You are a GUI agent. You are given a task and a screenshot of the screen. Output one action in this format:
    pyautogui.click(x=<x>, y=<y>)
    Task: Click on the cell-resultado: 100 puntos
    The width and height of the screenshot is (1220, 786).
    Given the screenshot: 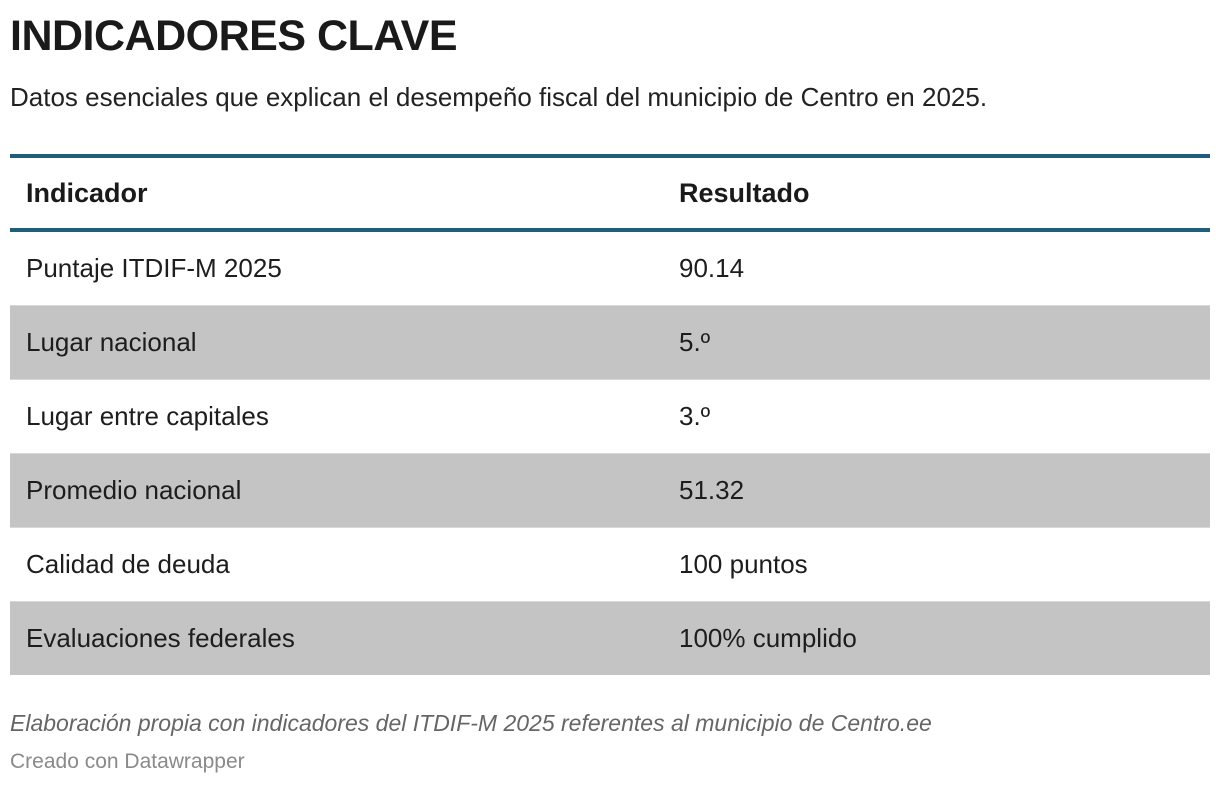 What is the action you would take?
    pyautogui.click(x=743, y=564)
    